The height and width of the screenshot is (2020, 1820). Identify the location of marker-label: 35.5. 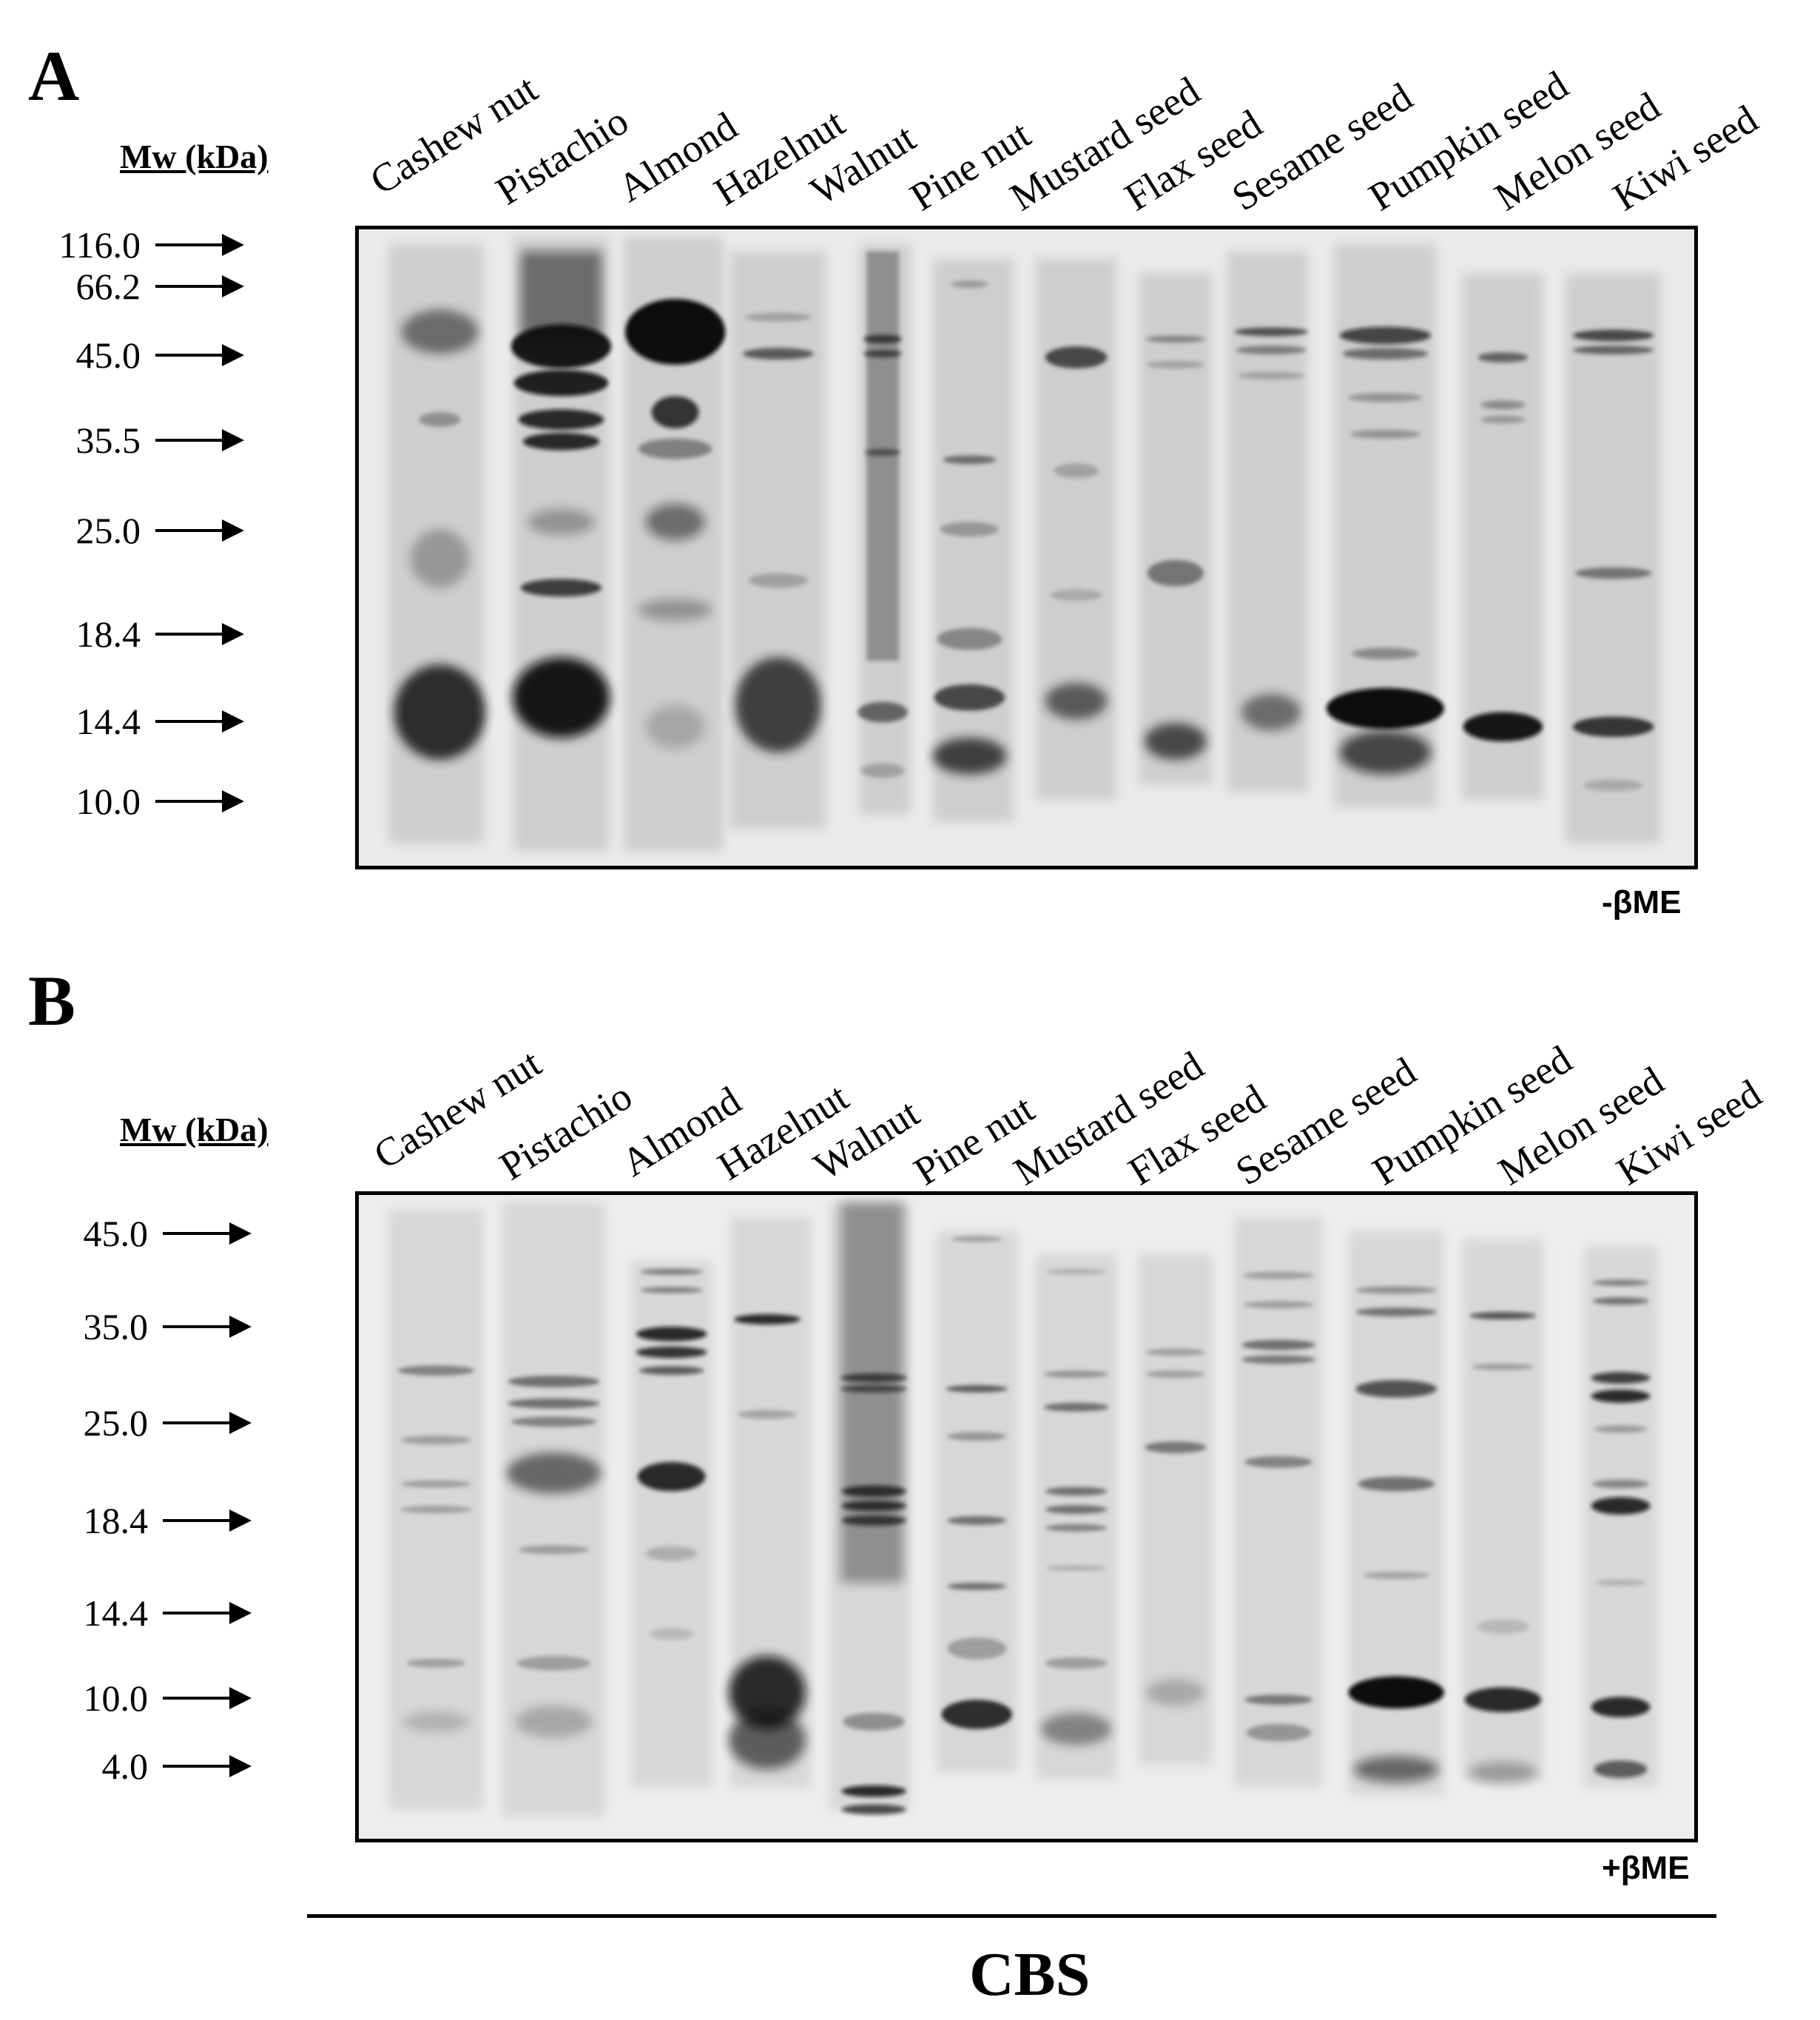
(108, 441).